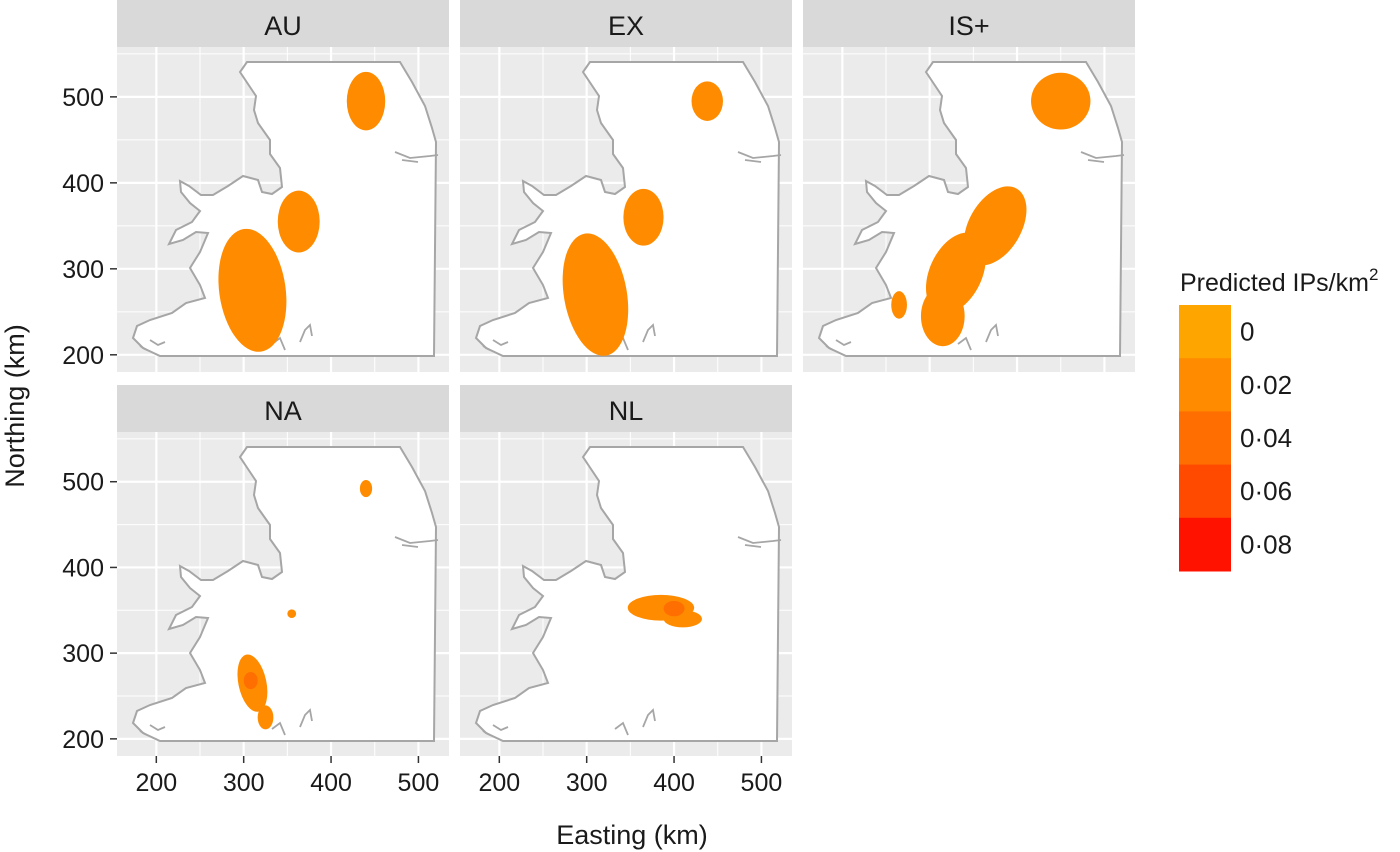 The height and width of the screenshot is (852, 1400). I want to click on legend-label: 0·08, so click(1266, 544).